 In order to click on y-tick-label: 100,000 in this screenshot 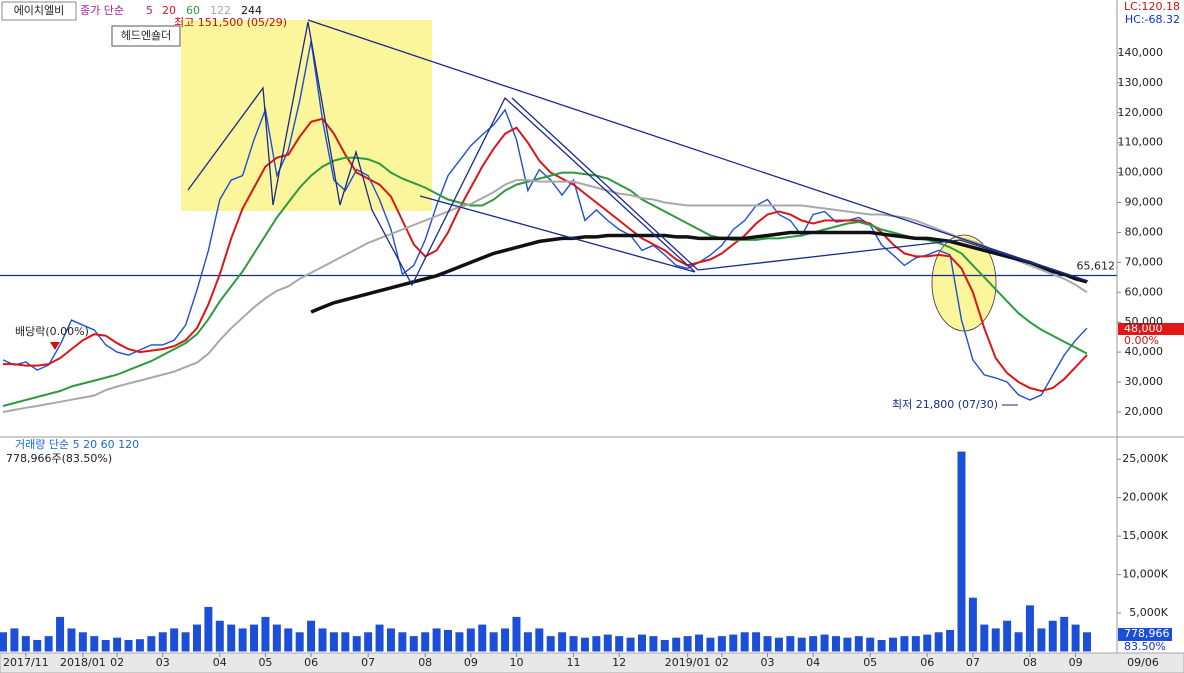, I will do `click(1141, 172)`.